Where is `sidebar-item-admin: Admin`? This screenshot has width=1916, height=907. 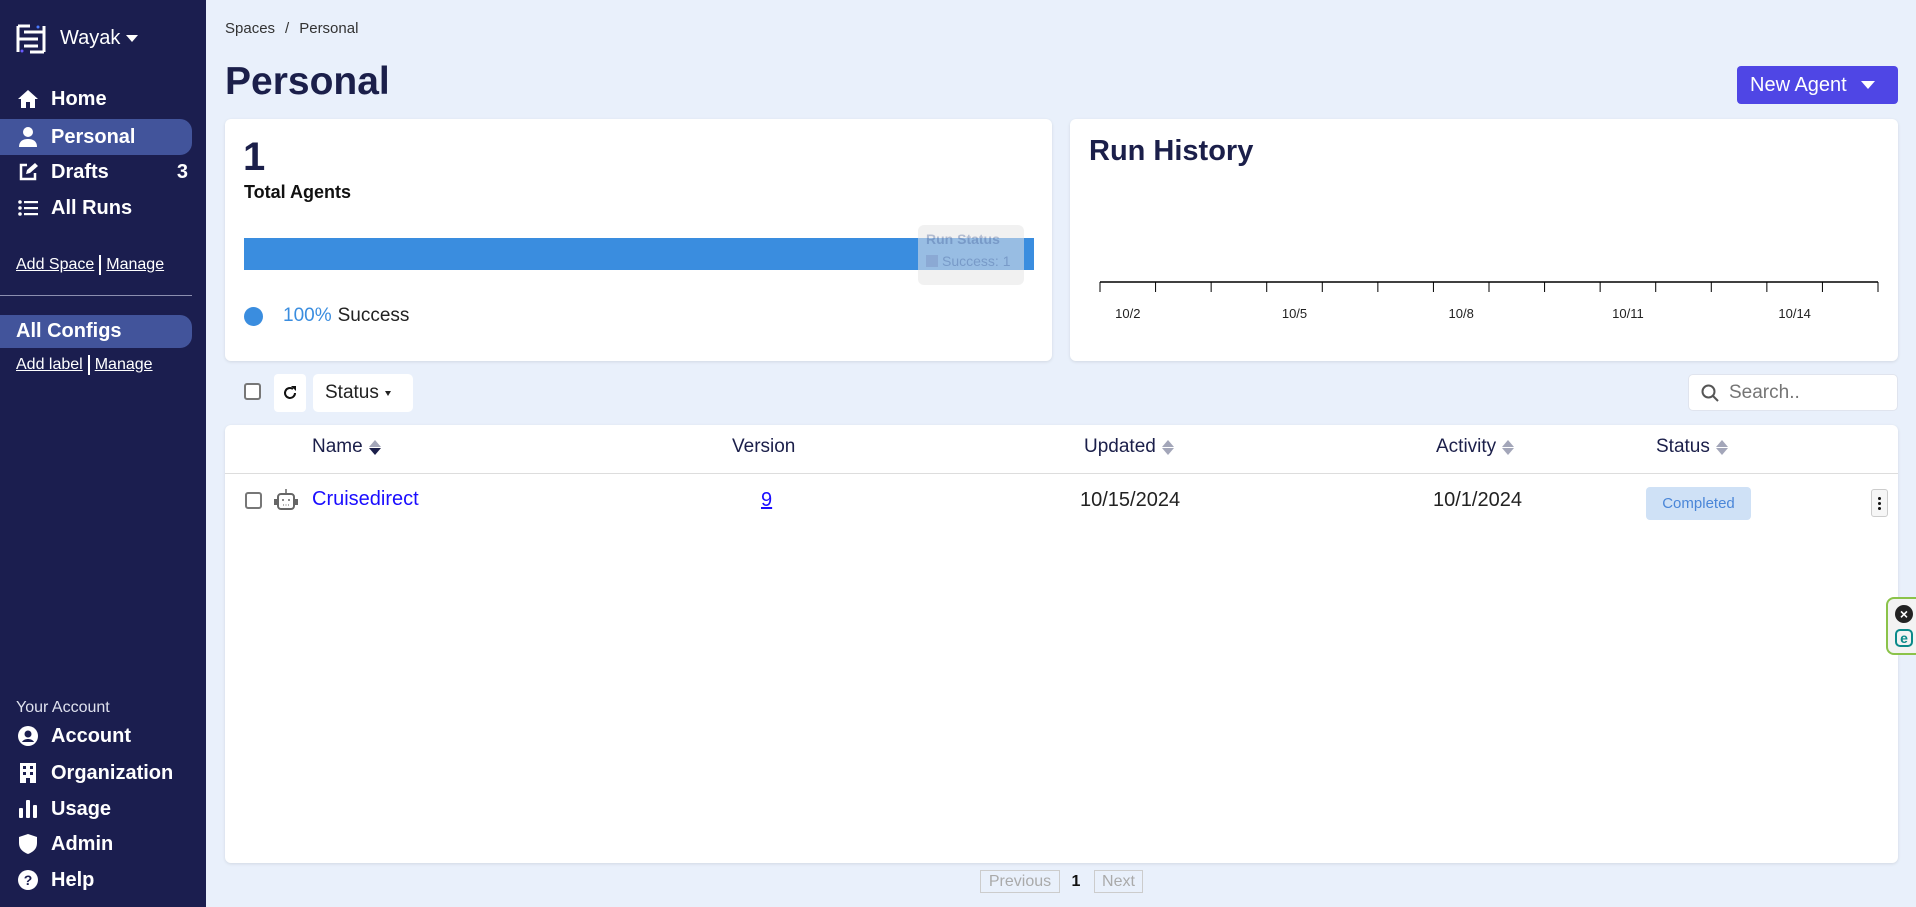 sidebar-item-admin: Admin is located at coordinates (96, 844).